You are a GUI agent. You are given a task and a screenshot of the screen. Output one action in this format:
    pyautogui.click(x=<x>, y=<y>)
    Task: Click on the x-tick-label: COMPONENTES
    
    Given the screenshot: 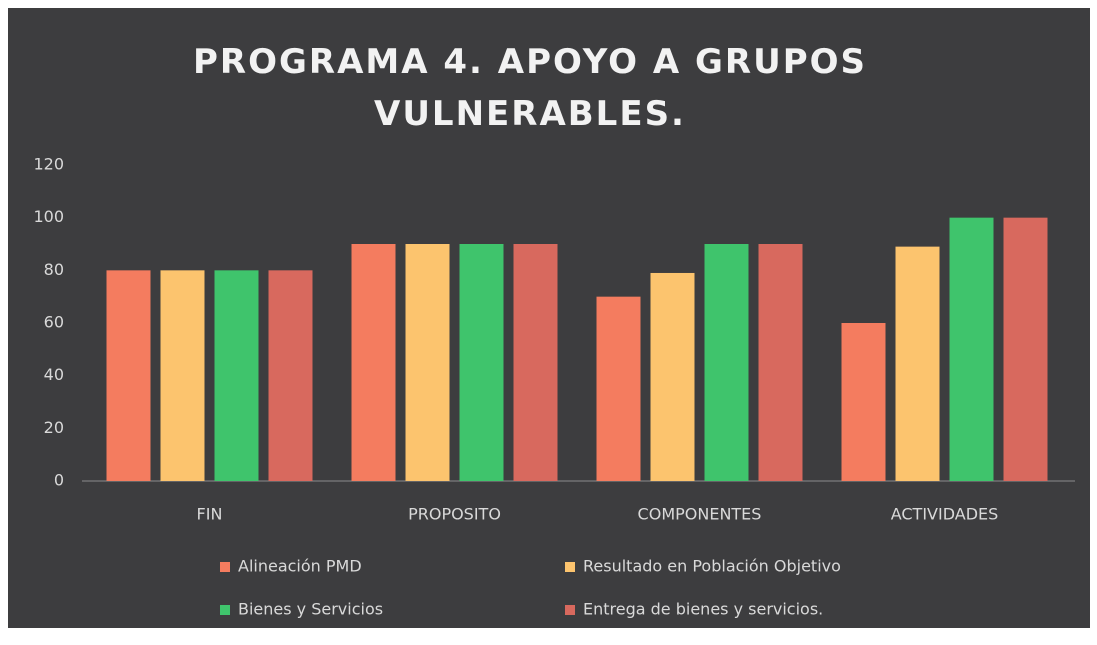 What is the action you would take?
    pyautogui.click(x=700, y=514)
    